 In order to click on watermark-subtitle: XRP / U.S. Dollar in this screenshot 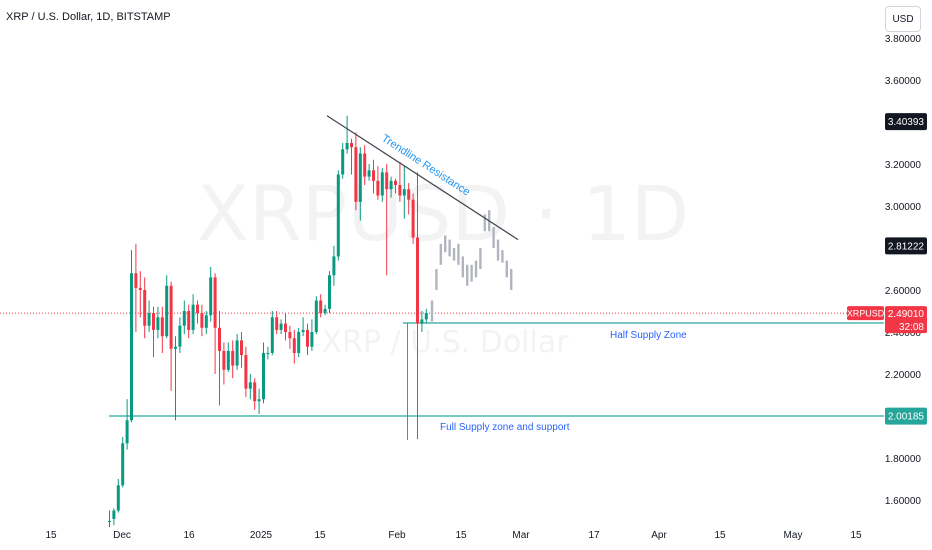, I will do `click(445, 342)`.